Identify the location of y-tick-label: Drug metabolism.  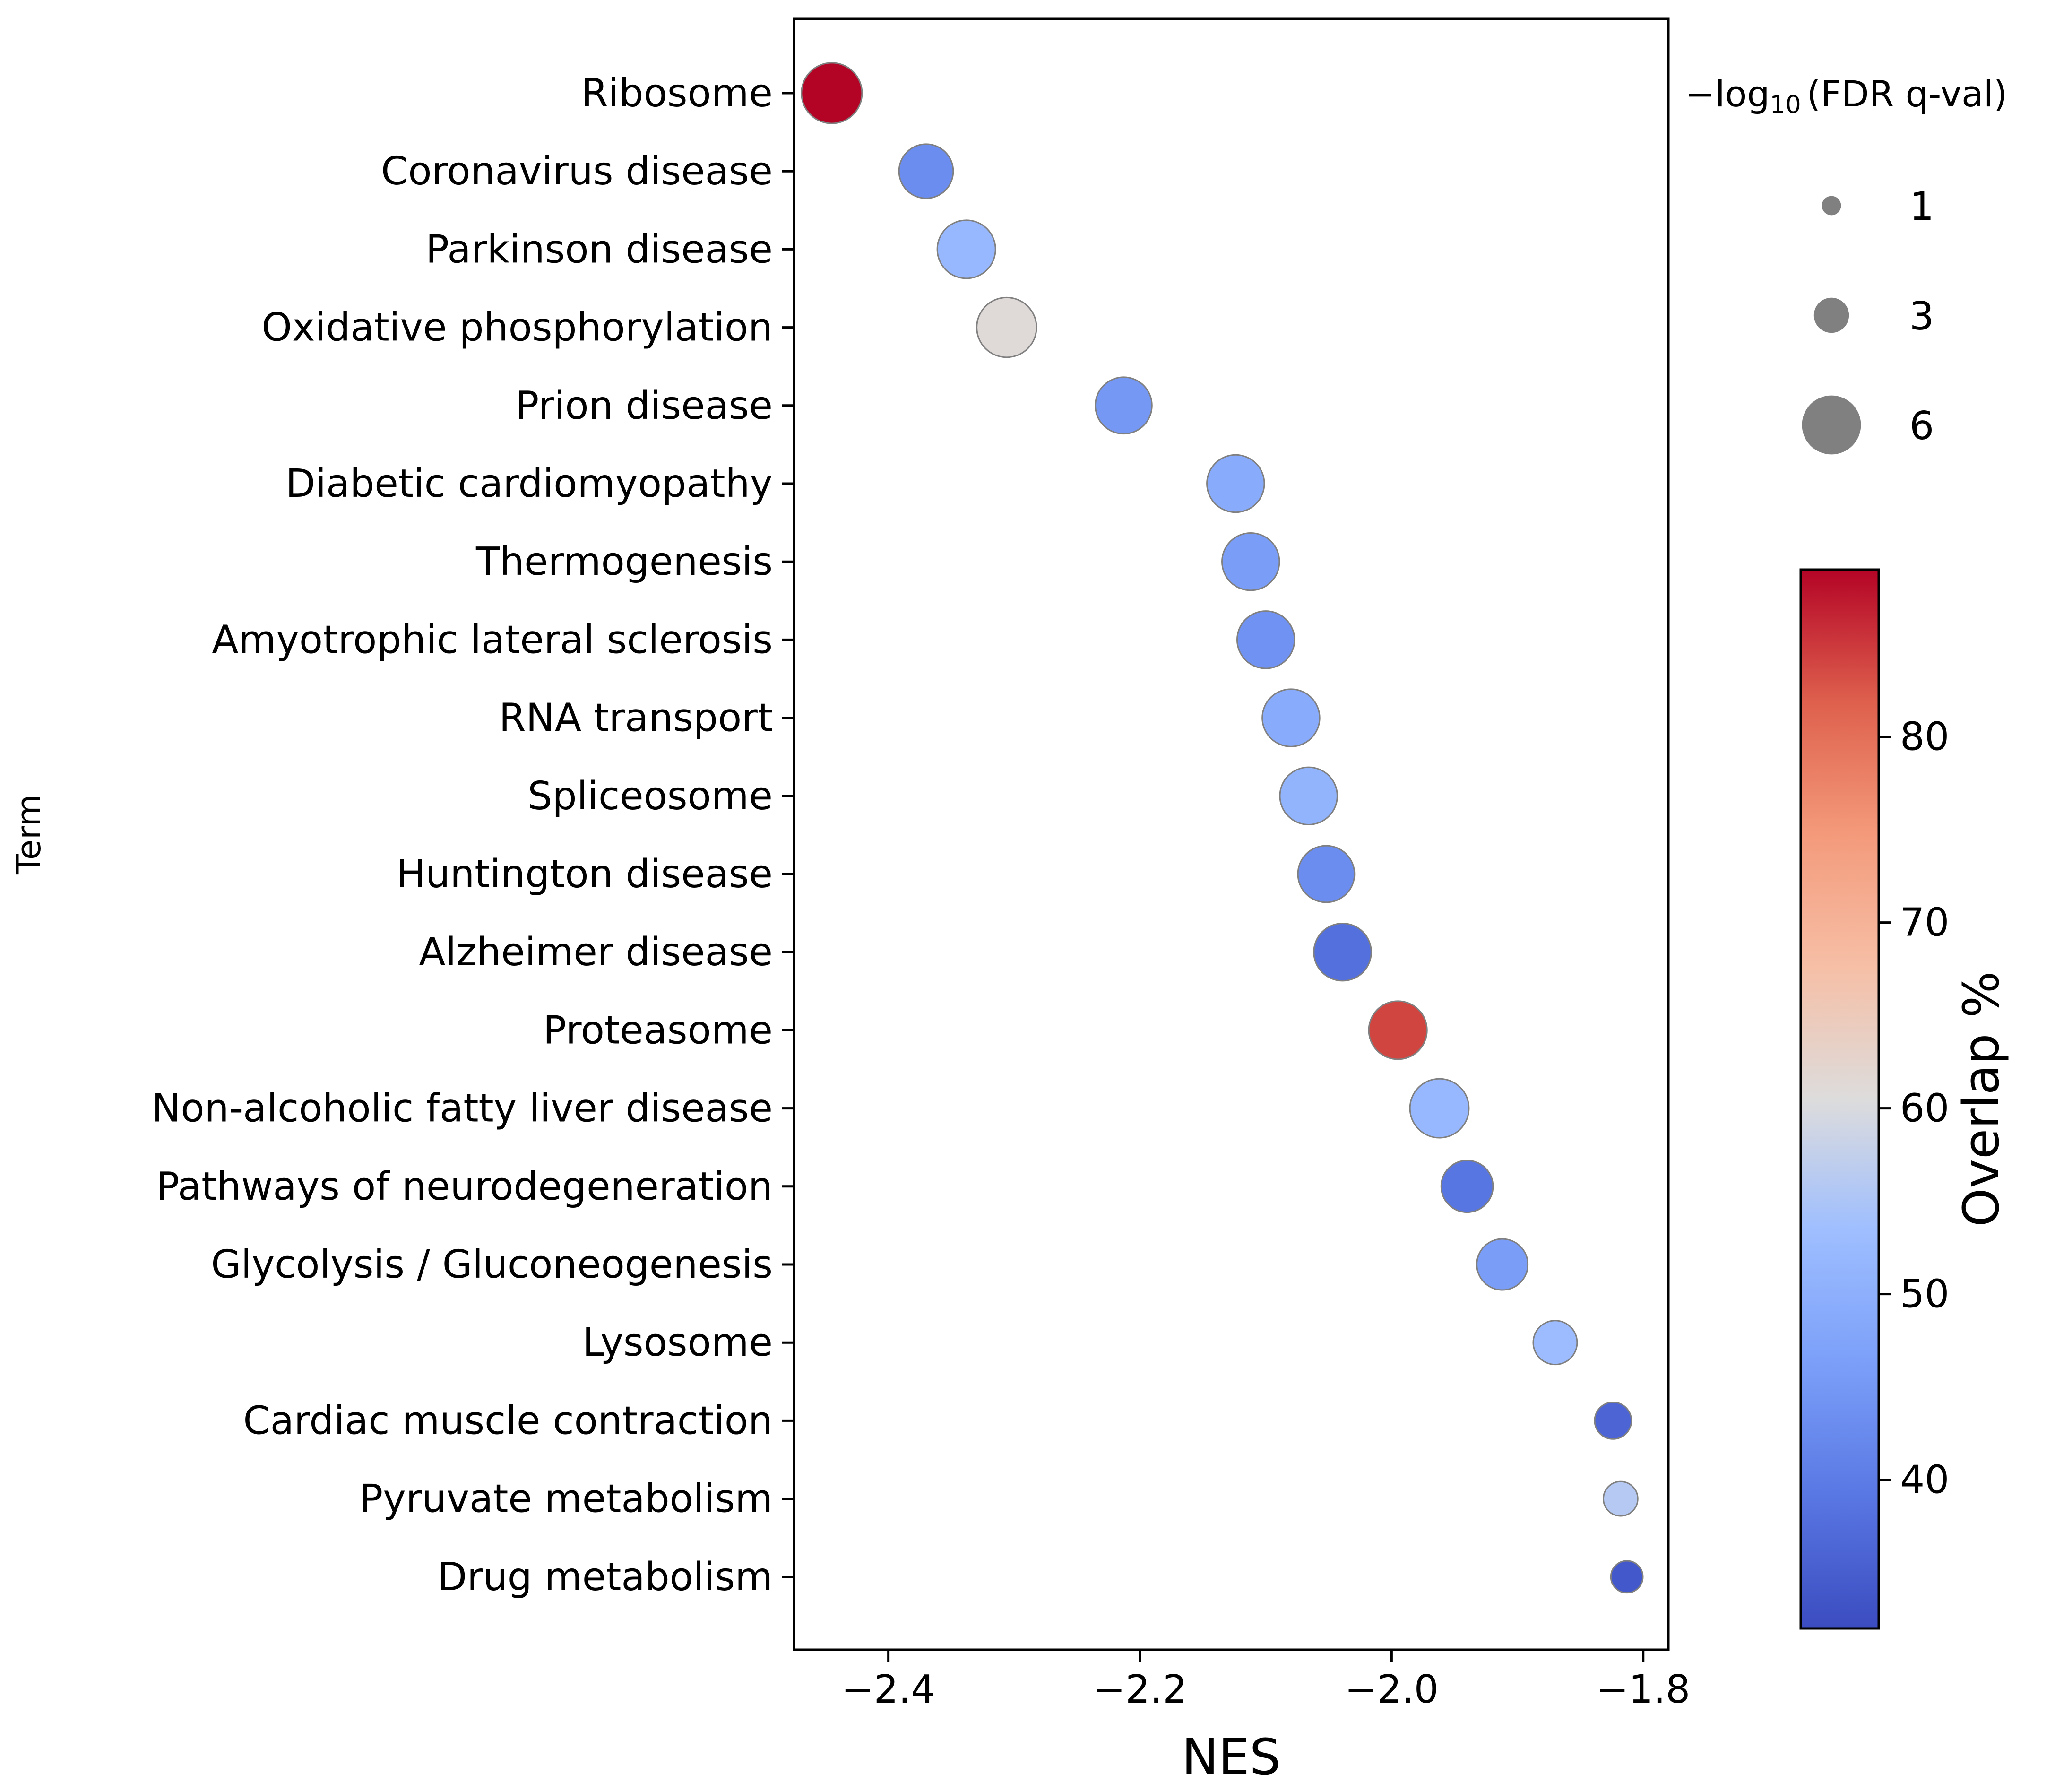
(605, 1577).